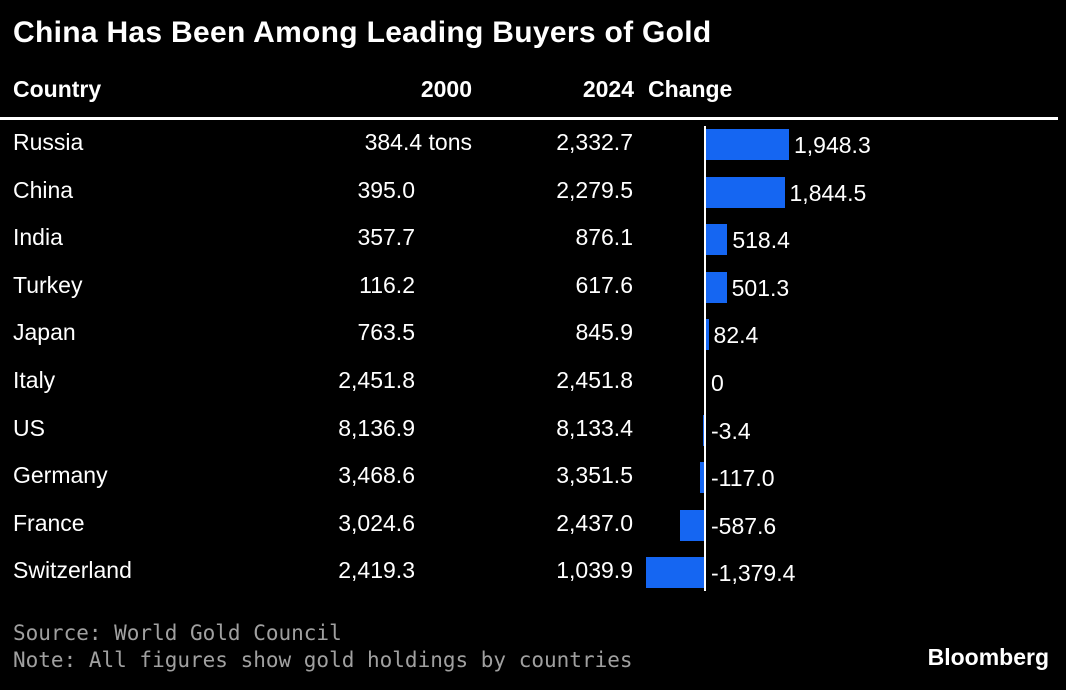  What do you see at coordinates (48, 142) in the screenshot?
I see `country-cell: Russia` at bounding box center [48, 142].